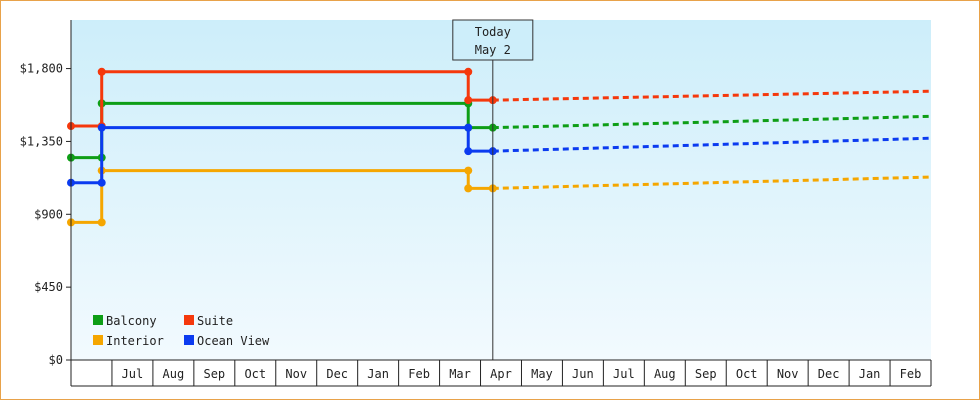 The width and height of the screenshot is (980, 400). I want to click on series-line-ocean-view, so click(282, 155).